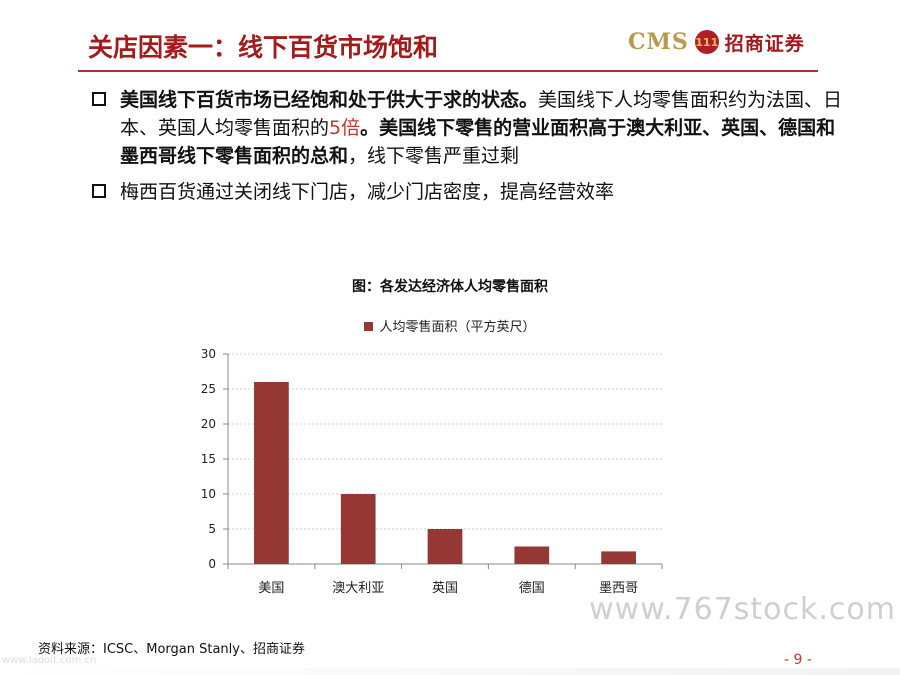 Image resolution: width=900 pixels, height=675 pixels. Describe the element at coordinates (742, 609) in the screenshot. I see `watermark-text: www.767stock.com` at that location.